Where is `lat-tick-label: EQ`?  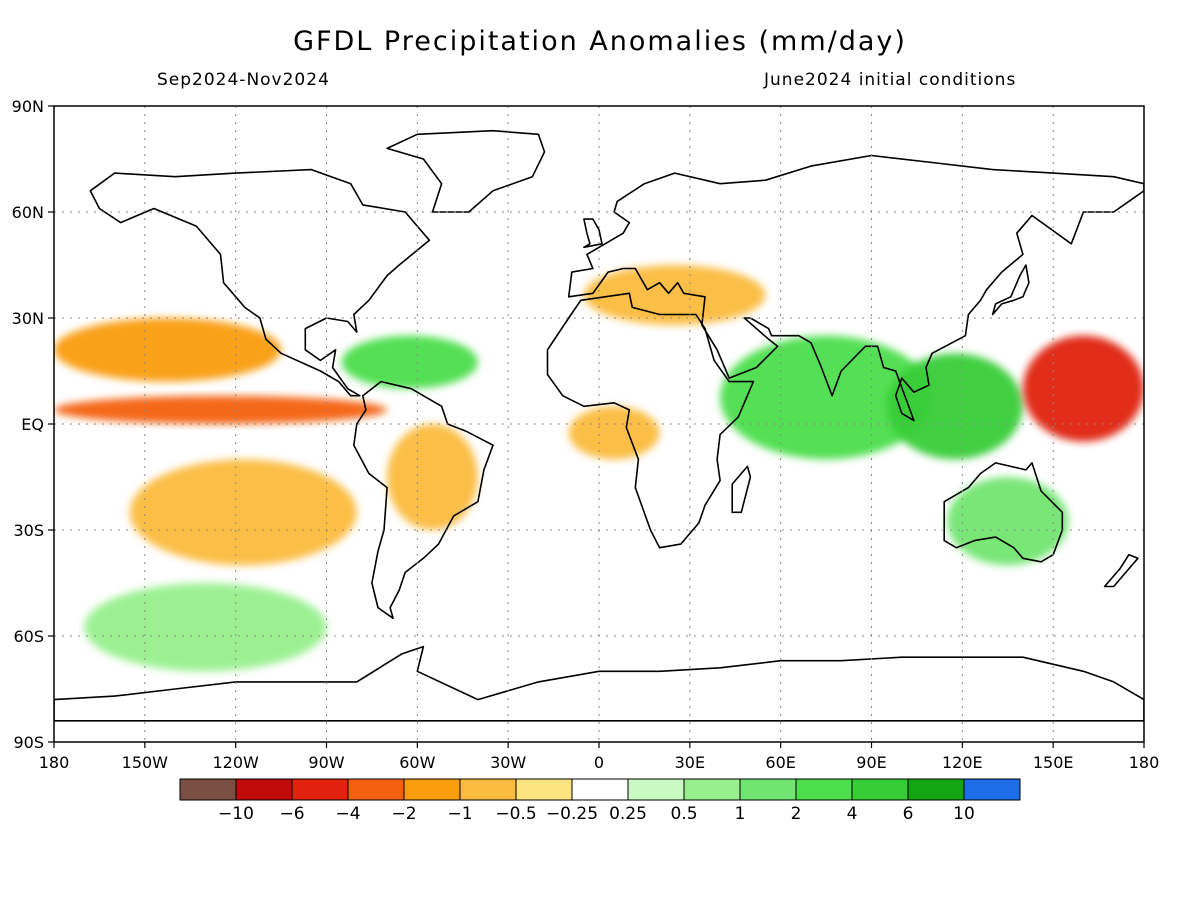 lat-tick-label: EQ is located at coordinates (32, 424).